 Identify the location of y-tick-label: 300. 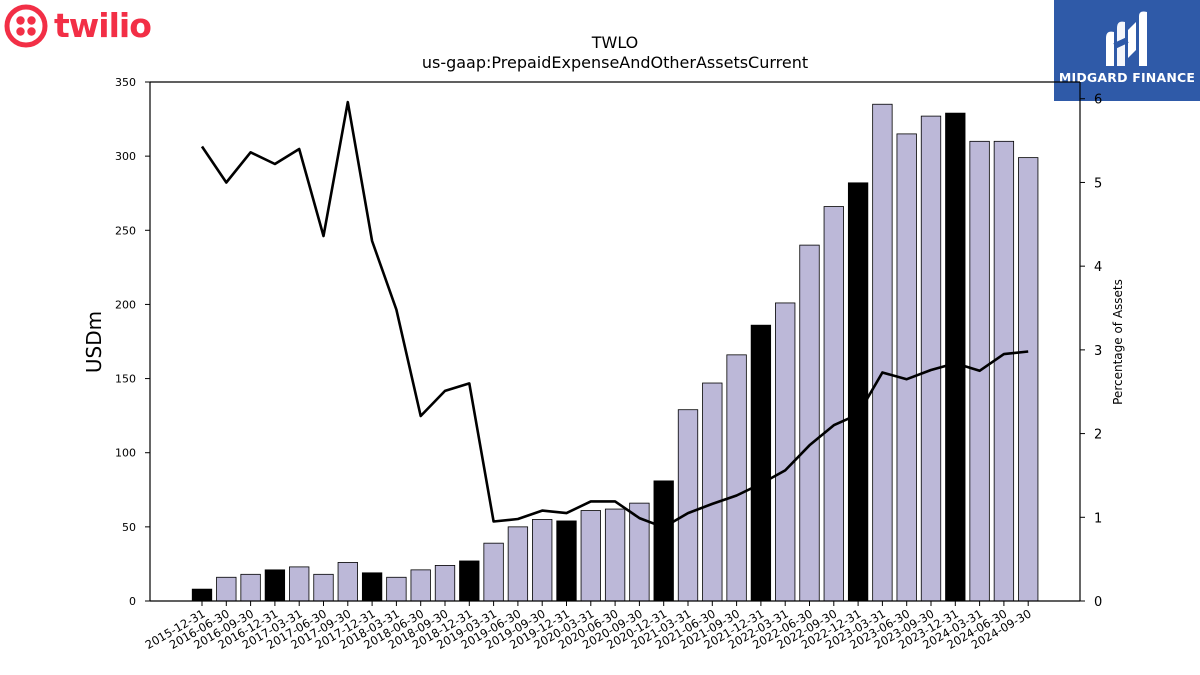
(125, 156).